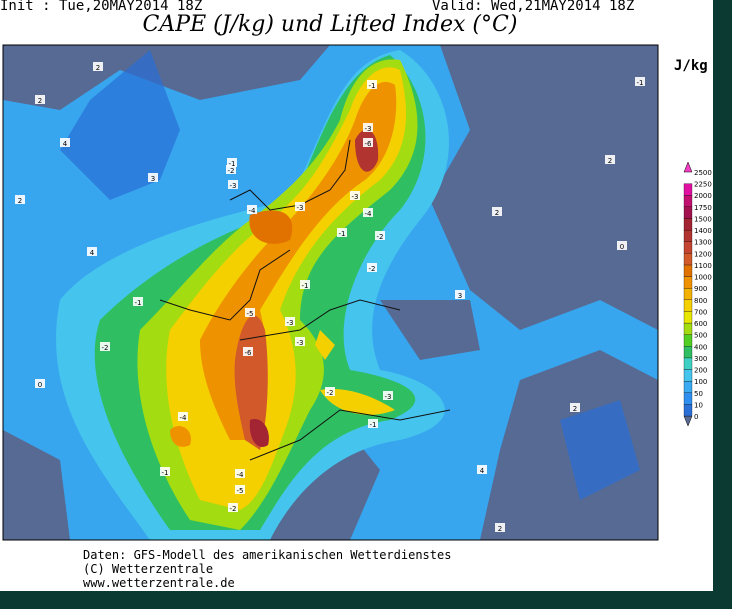 The image size is (732, 609). I want to click on colorbar-arrow-low, so click(688, 421).